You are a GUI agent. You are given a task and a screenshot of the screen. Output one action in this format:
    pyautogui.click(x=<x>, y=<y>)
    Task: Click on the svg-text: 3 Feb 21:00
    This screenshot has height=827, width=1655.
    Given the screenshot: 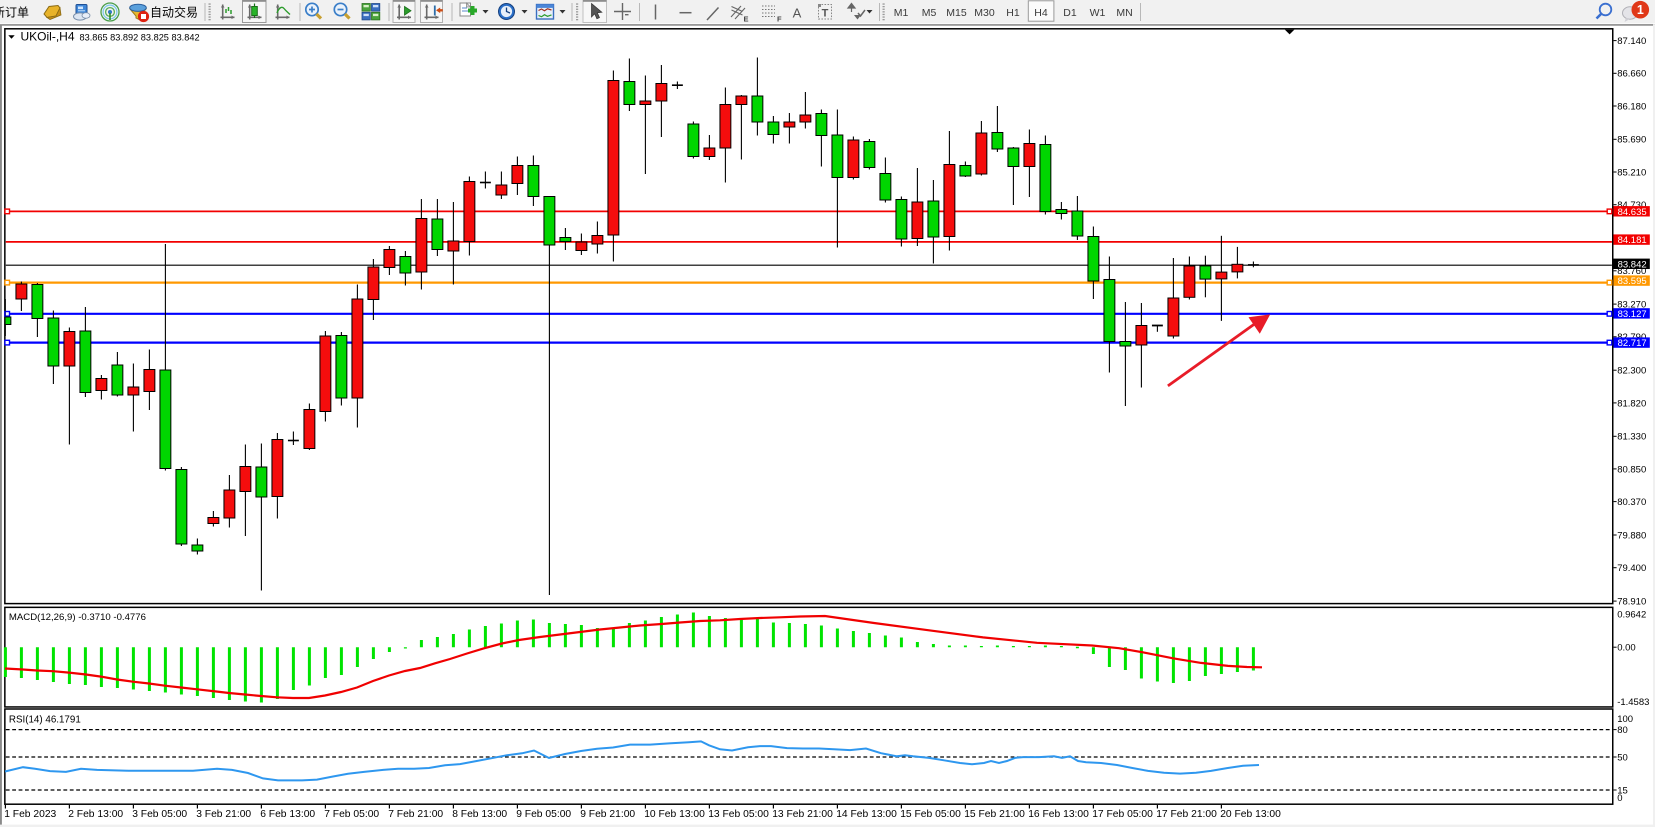 What is the action you would take?
    pyautogui.click(x=223, y=814)
    